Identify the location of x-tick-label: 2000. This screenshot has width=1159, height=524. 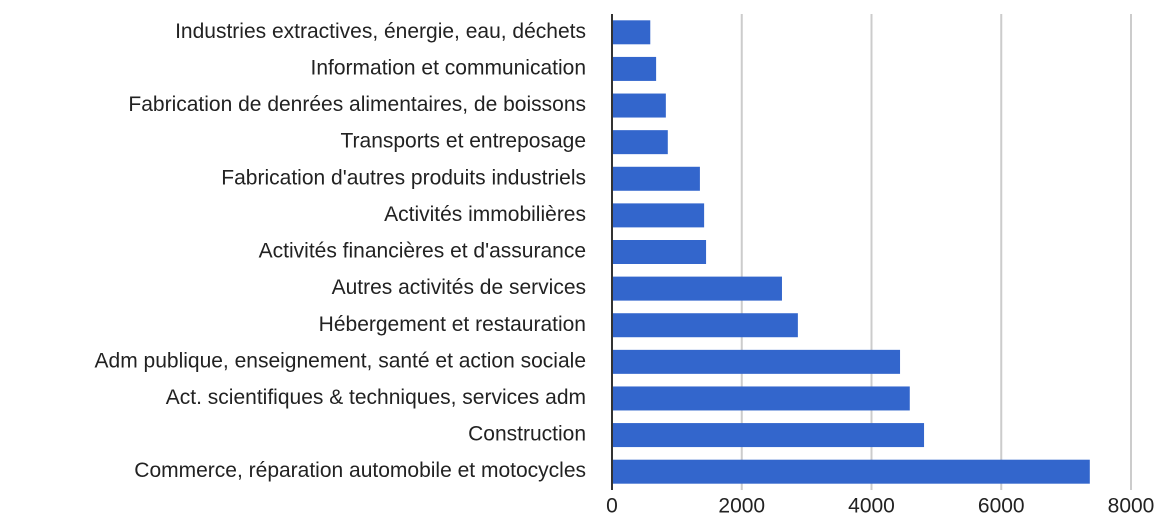
(741, 506).